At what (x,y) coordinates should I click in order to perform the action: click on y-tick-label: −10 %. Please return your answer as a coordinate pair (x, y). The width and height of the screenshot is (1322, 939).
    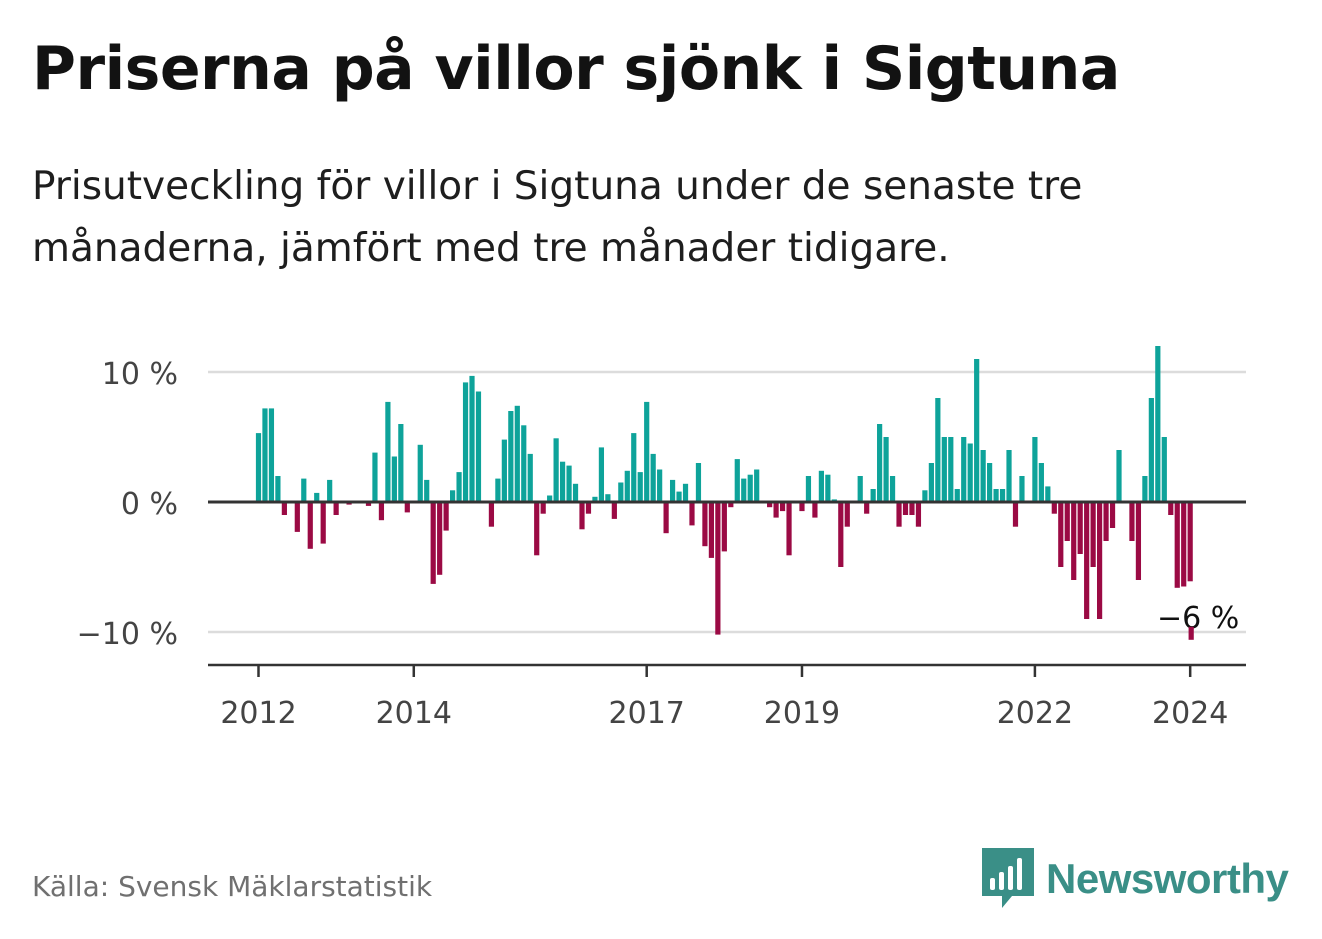
    Looking at the image, I should click on (127, 634).